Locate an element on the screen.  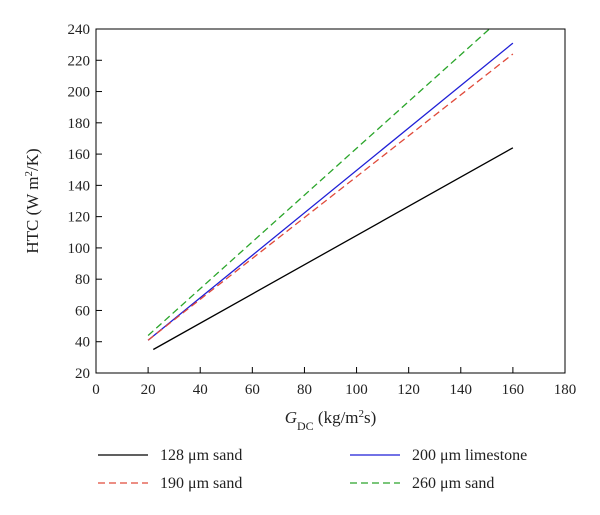
x-label-units-post: s) is located at coordinates (370, 417).